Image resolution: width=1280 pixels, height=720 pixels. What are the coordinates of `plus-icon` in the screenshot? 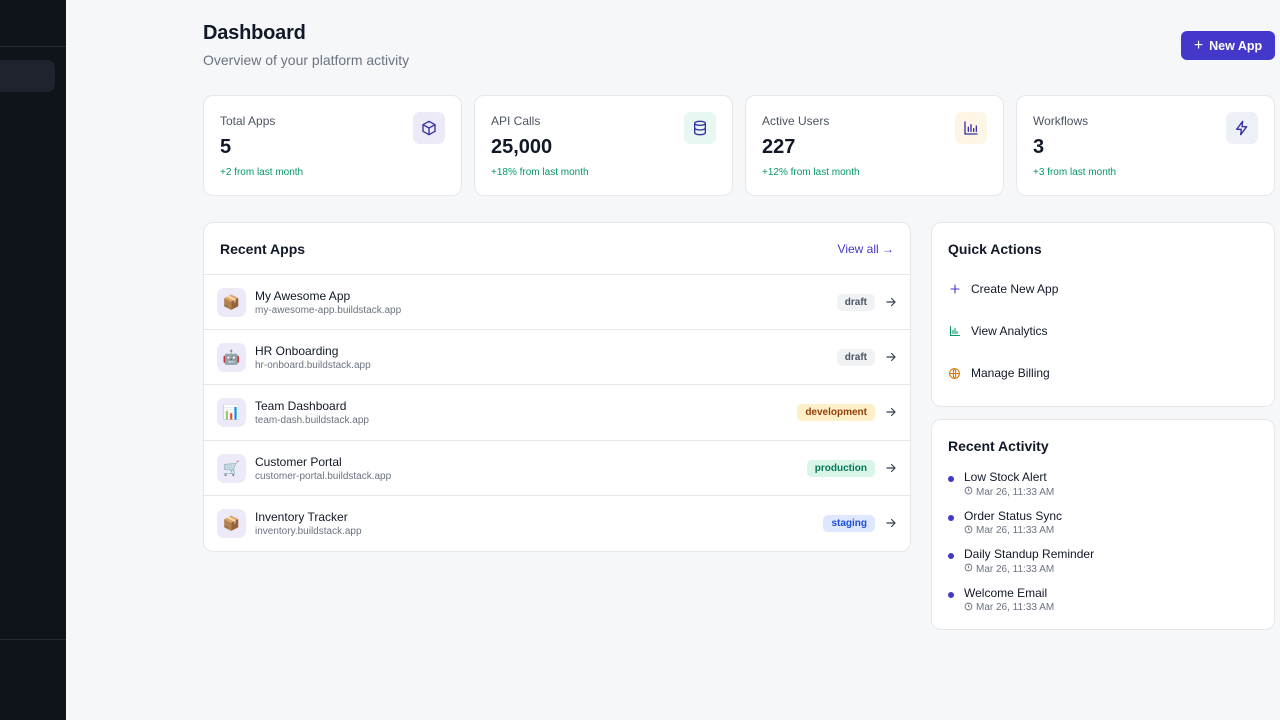 It's located at (954, 289).